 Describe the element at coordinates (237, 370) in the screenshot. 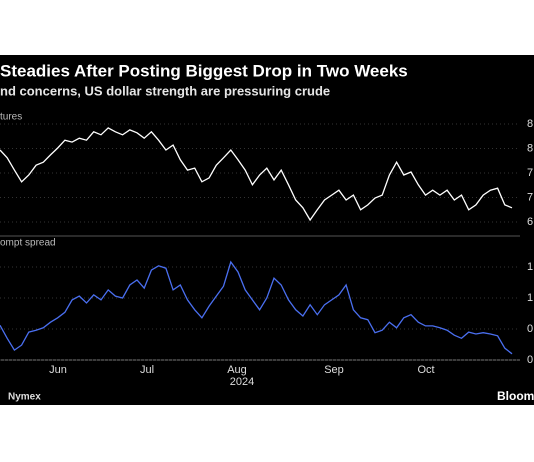

I see `x-tick-label: Aug` at that location.